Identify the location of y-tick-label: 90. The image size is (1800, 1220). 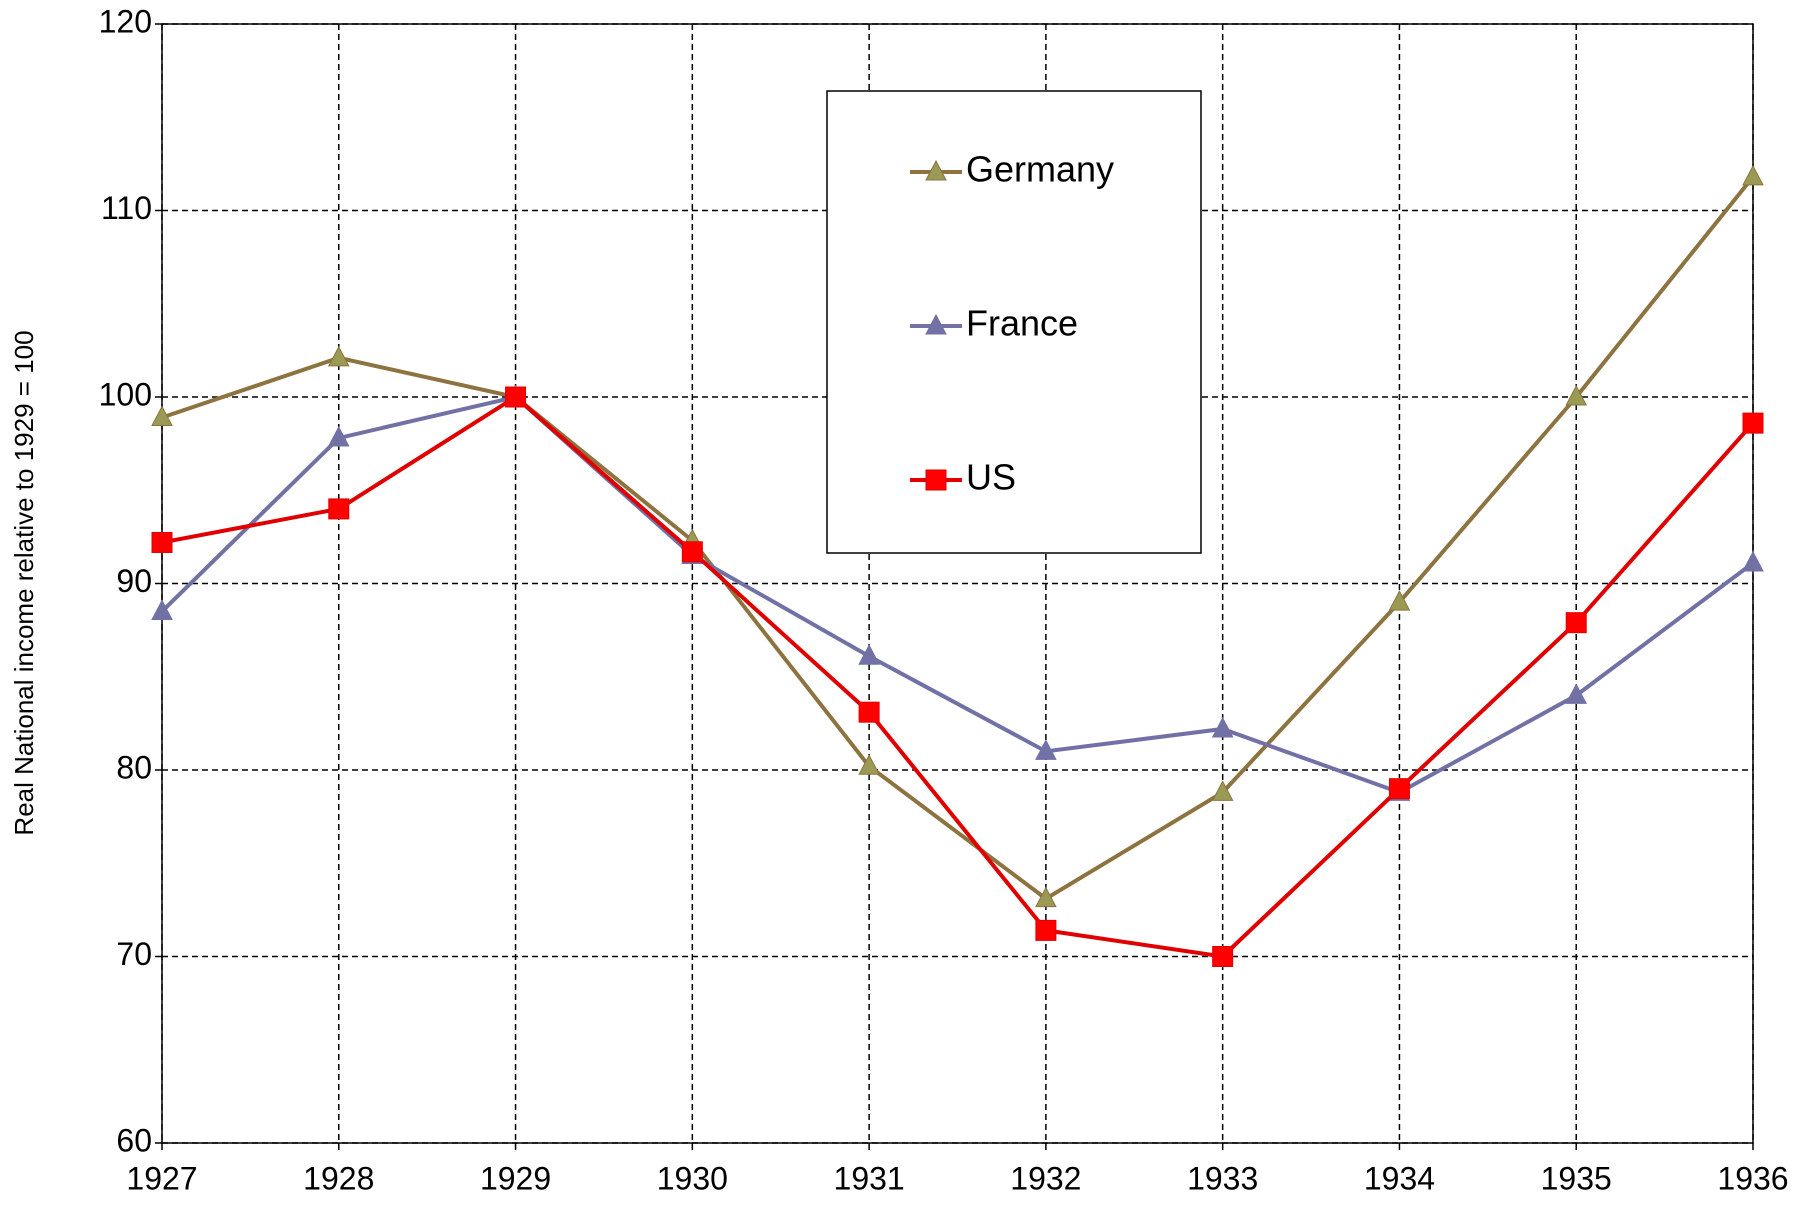
(134, 581).